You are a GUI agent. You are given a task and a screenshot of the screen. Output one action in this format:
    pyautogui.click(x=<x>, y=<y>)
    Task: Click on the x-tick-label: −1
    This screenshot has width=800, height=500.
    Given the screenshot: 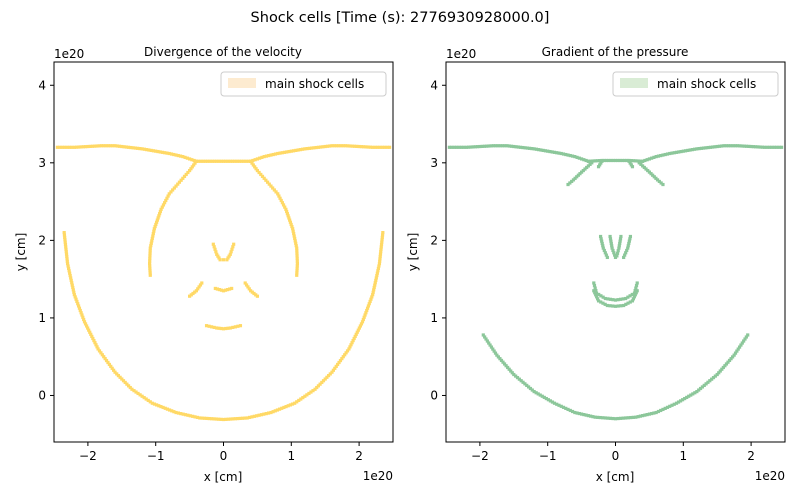 What is the action you would take?
    pyautogui.click(x=548, y=456)
    